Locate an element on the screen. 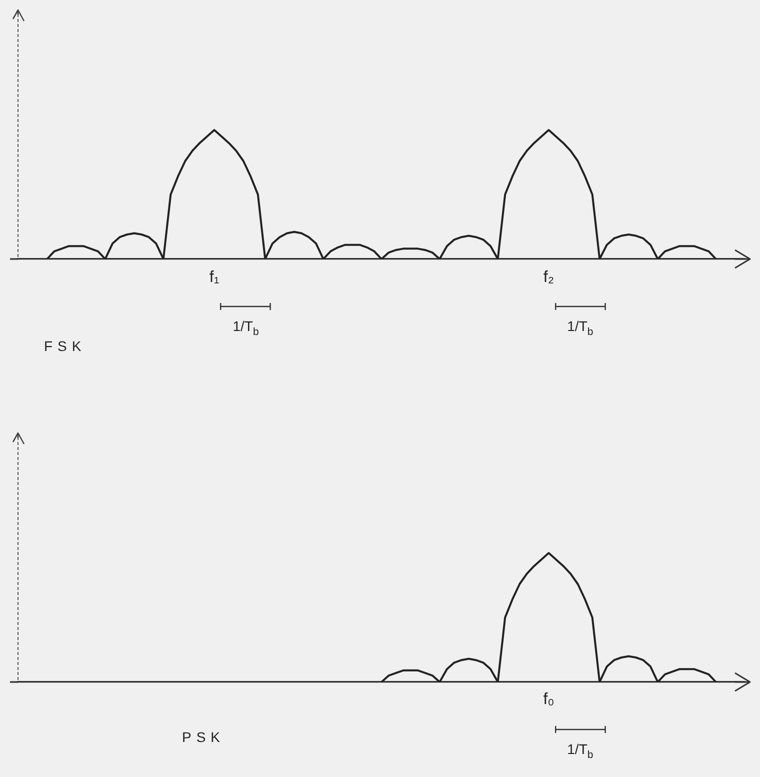  text: f₀ is located at coordinates (548, 699).